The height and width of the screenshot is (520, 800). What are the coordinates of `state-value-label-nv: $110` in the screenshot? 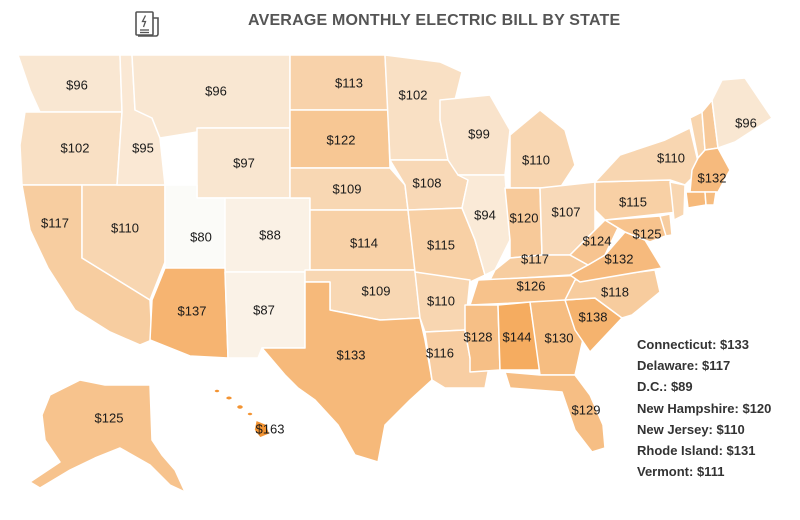 It's located at (125, 227).